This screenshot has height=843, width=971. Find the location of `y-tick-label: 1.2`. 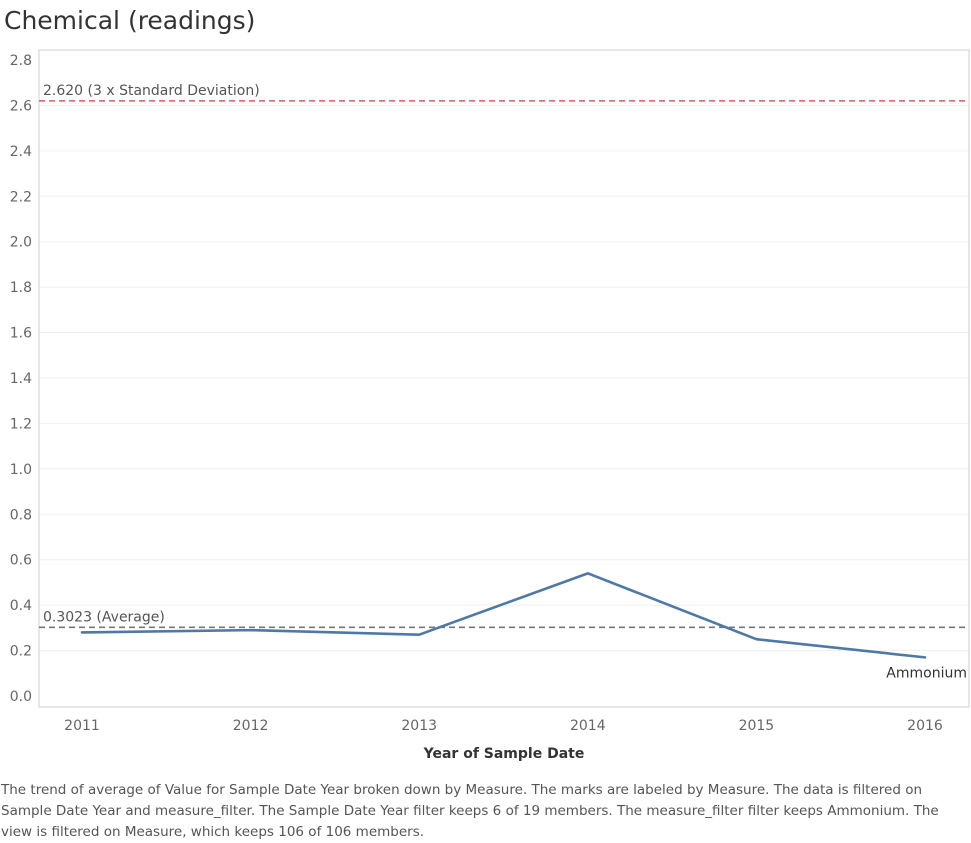

y-tick-label: 1.2 is located at coordinates (21, 424).